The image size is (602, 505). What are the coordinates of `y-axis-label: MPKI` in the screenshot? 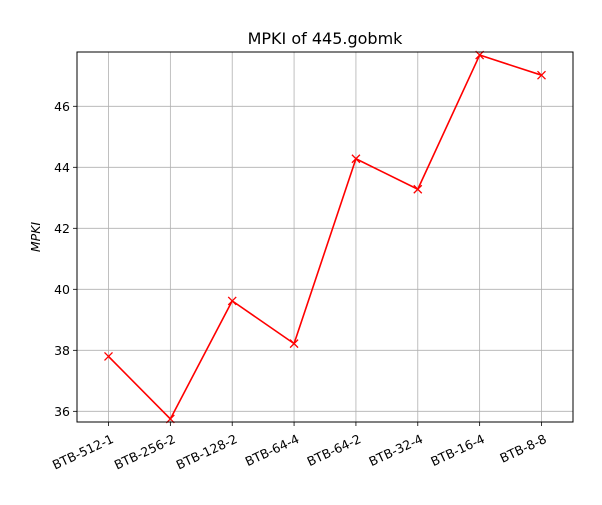 It's located at (35, 237).